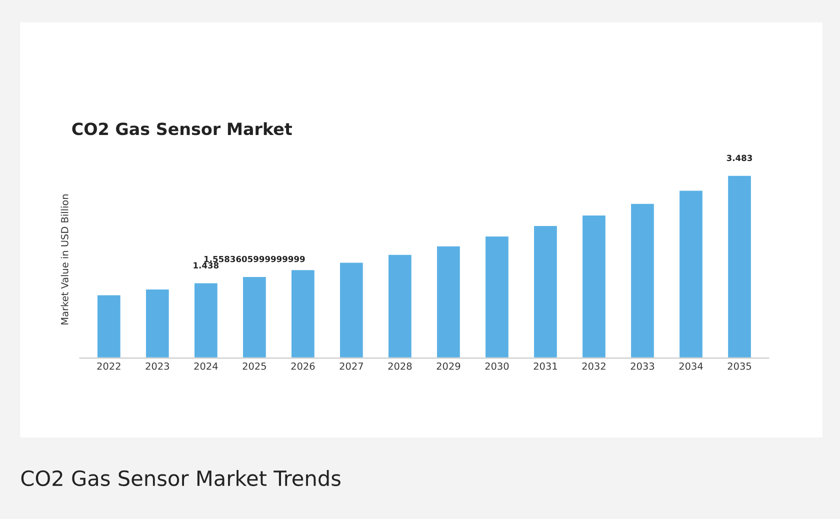 The image size is (840, 519). What do you see at coordinates (254, 366) in the screenshot?
I see `x-tick-label: 2025` at bounding box center [254, 366].